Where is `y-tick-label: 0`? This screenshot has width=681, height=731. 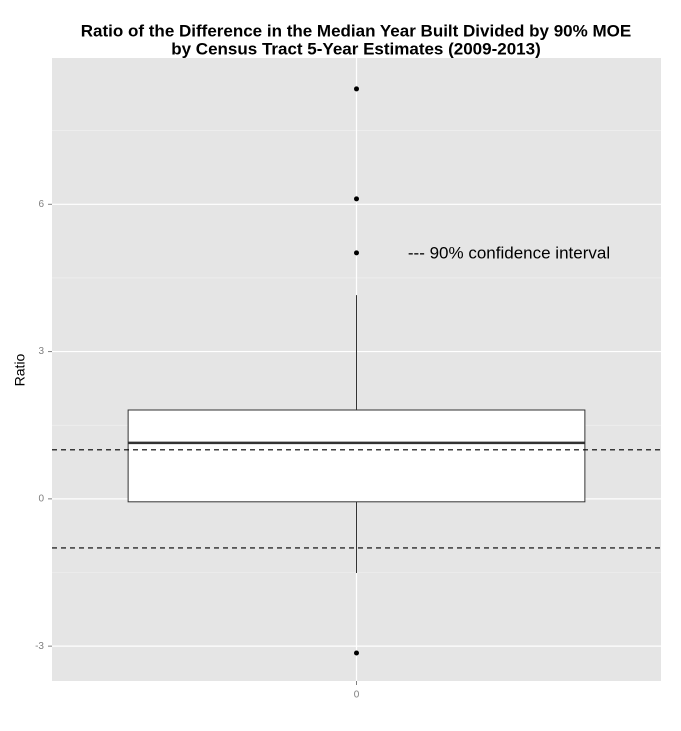 y-tick-label: 0 is located at coordinates (41, 499).